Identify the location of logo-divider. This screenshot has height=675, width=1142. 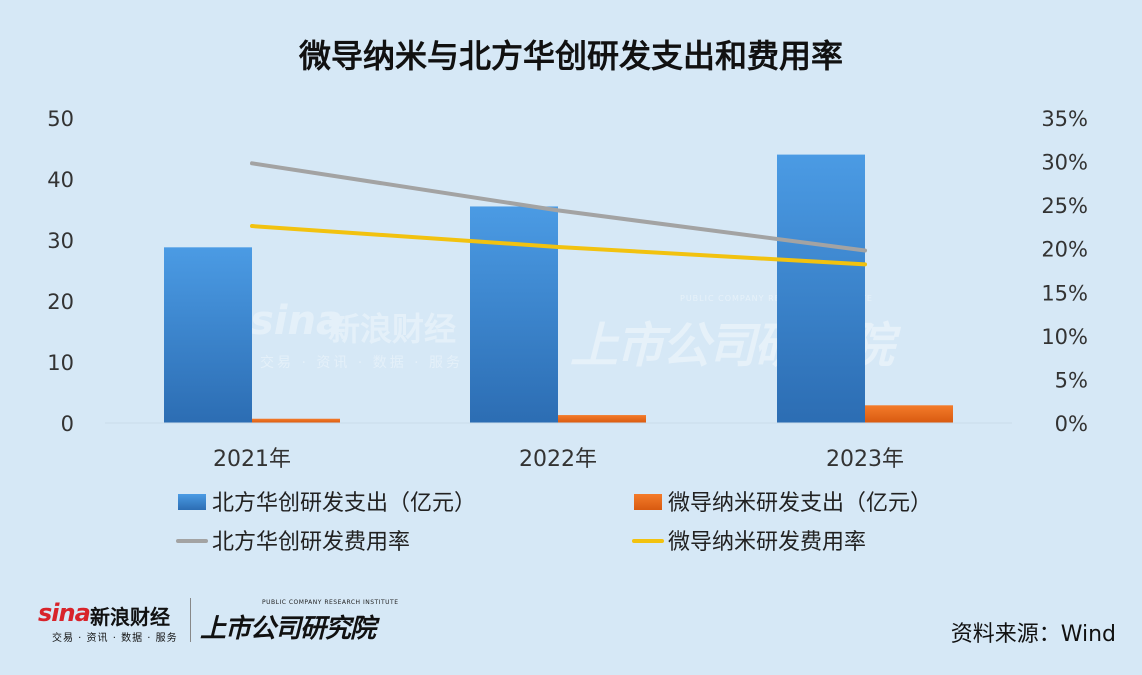
(190, 620).